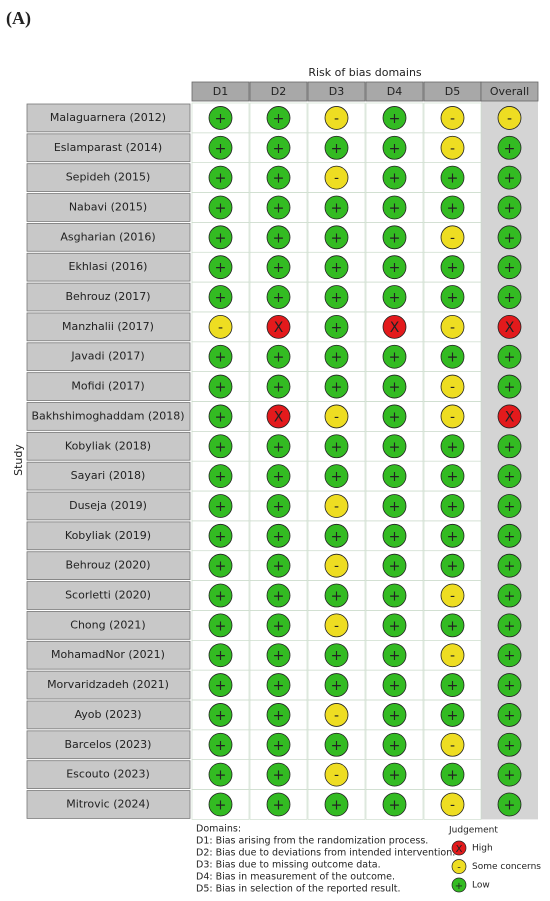 The image size is (550, 901). What do you see at coordinates (18, 460) in the screenshot?
I see `y-label: Study` at bounding box center [18, 460].